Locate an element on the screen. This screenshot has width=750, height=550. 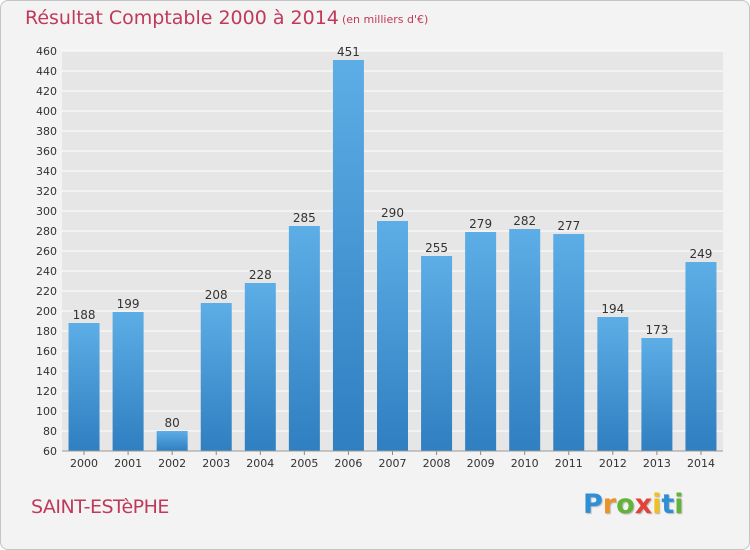
data-label-2001: 199 is located at coordinates (128, 304).